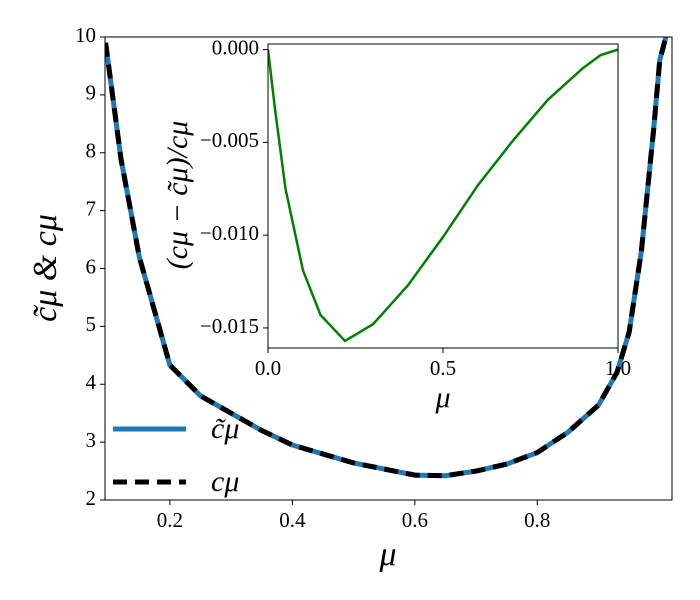  Describe the element at coordinates (85, 35) in the screenshot. I see `y-tick-label: 10` at that location.